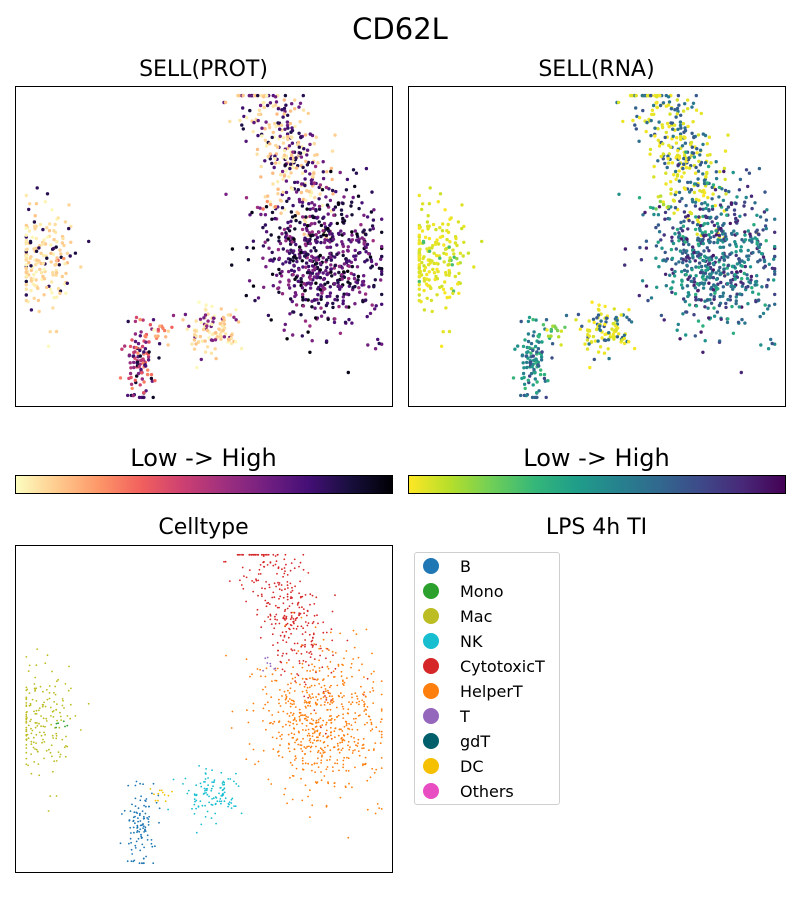 Image resolution: width=800 pixels, height=900 pixels. What do you see at coordinates (203, 527) in the screenshot?
I see `panel-title-celltype: Celltype` at bounding box center [203, 527].